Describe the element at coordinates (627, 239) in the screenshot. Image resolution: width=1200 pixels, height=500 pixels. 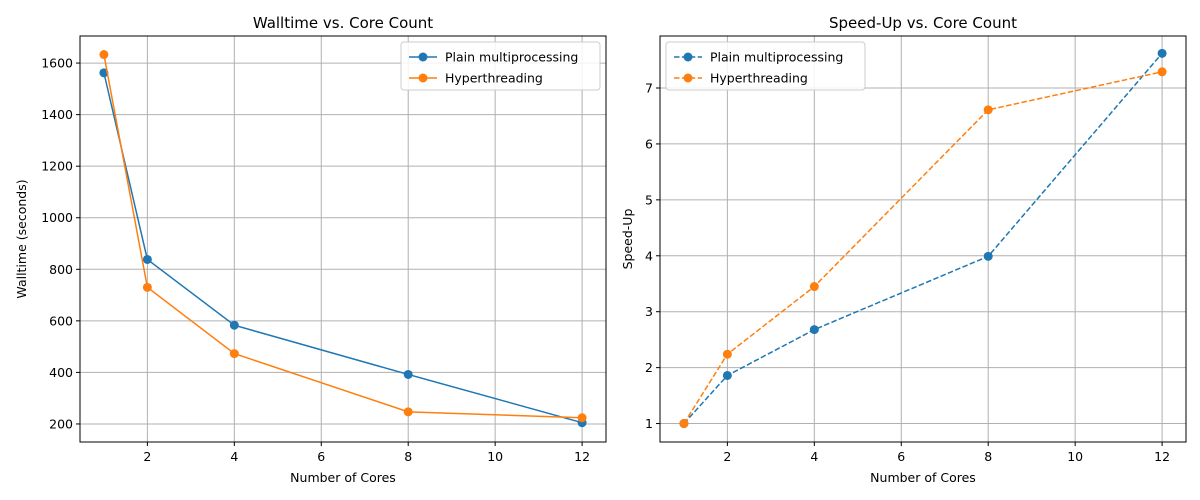
I see `y-axis-label: Speed-Up` at that location.